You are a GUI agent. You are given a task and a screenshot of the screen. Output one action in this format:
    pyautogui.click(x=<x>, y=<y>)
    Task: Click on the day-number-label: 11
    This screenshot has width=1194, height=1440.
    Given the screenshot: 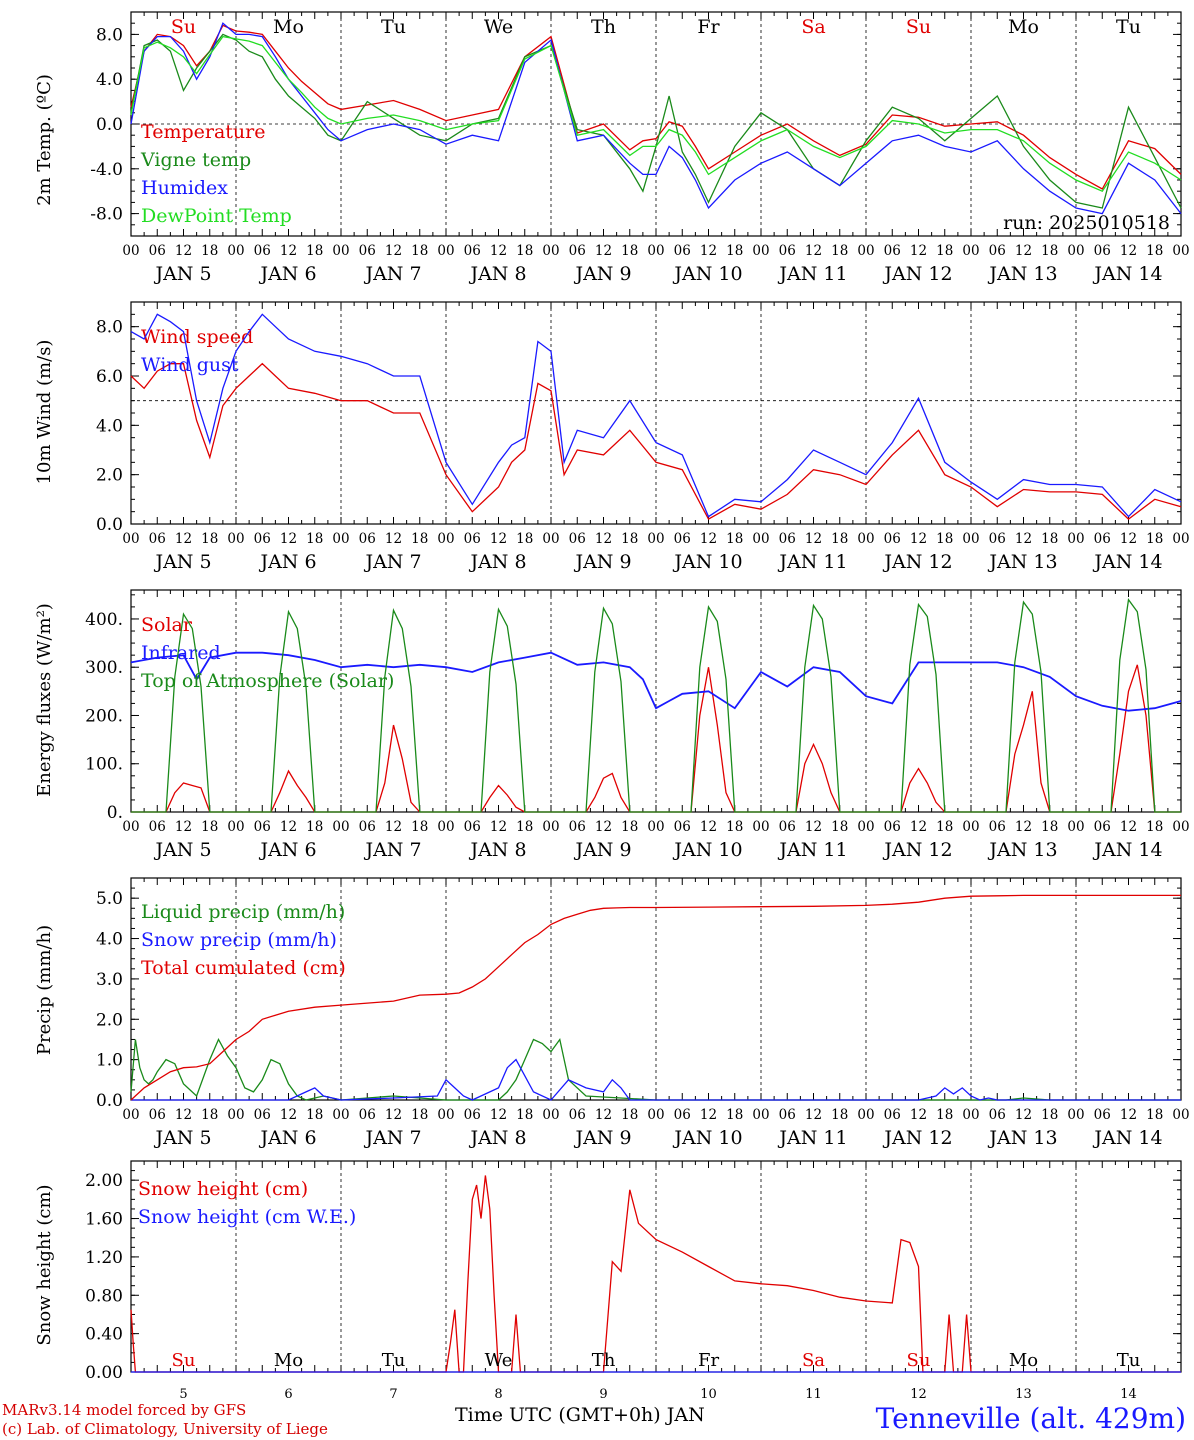 What is the action you would take?
    pyautogui.click(x=813, y=1394)
    